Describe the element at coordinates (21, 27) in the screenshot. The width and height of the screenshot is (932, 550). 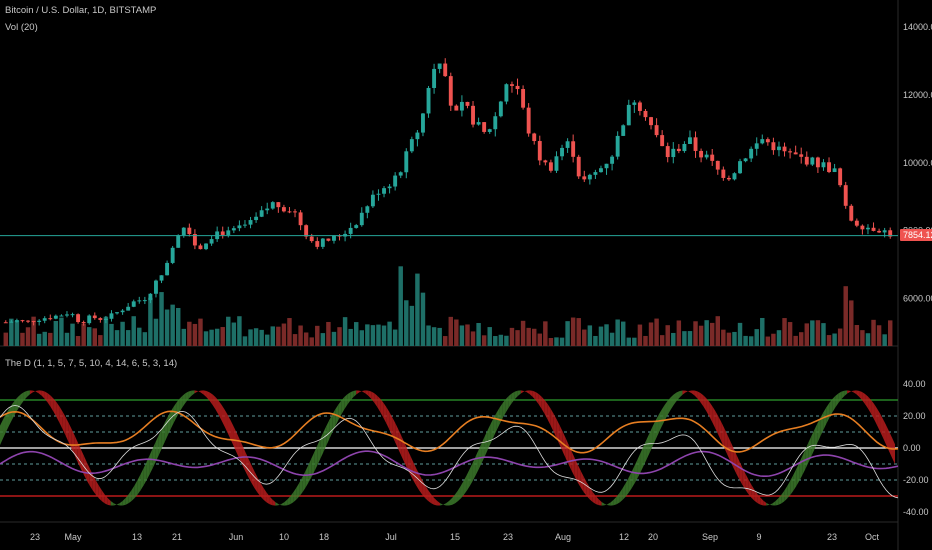
I see `volume-legend: Vol (20)` at that location.